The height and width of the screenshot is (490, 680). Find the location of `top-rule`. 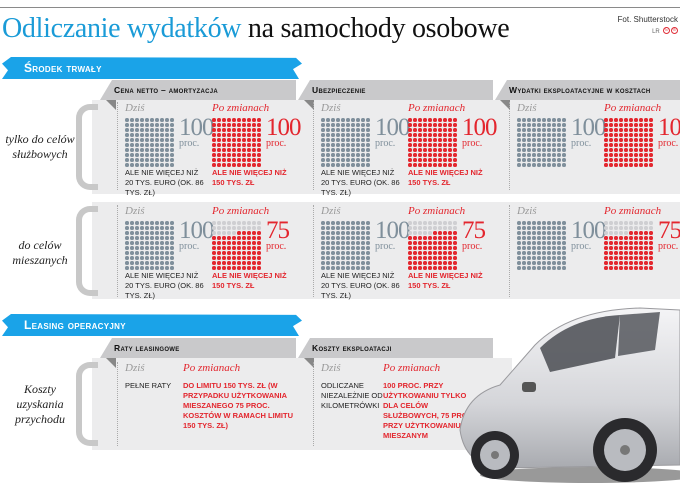

top-rule is located at coordinates (340, 7).